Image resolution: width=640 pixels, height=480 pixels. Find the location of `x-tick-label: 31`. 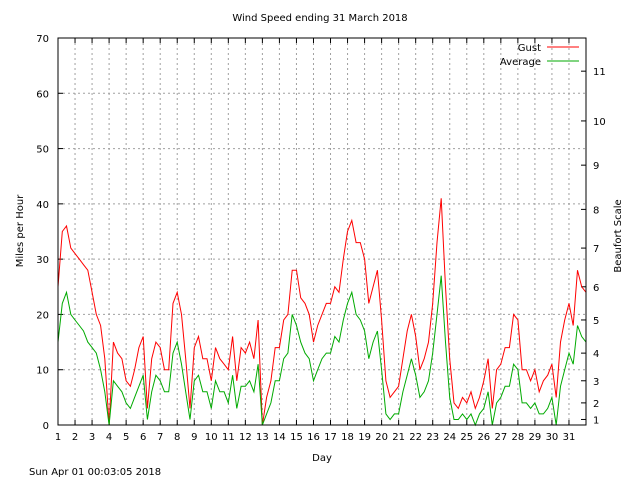

x-tick-label: 31 is located at coordinates (569, 437).